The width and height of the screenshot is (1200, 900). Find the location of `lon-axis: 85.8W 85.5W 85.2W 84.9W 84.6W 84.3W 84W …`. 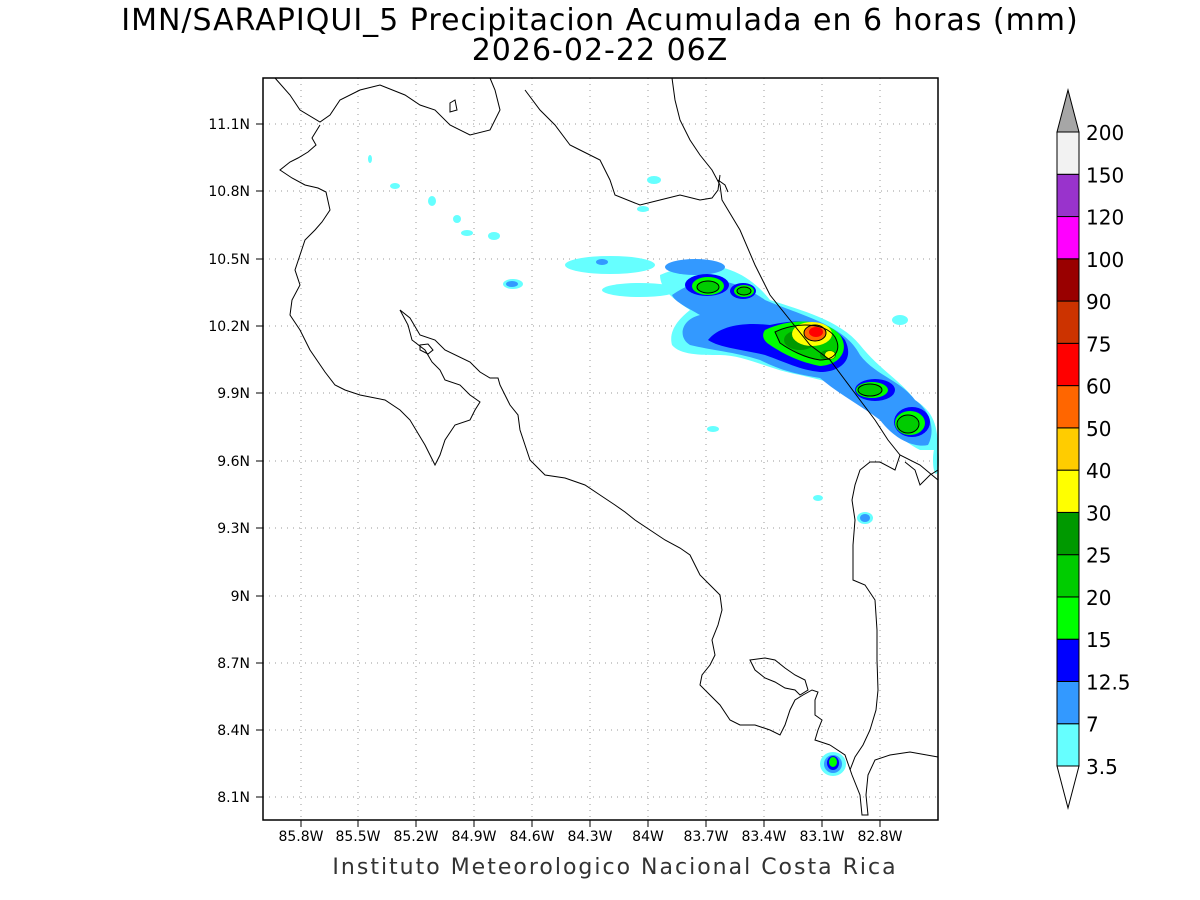

lon-axis: 85.8W 85.5W 85.2W 84.9W 84.6W 84.3W 84W … is located at coordinates (590, 837).